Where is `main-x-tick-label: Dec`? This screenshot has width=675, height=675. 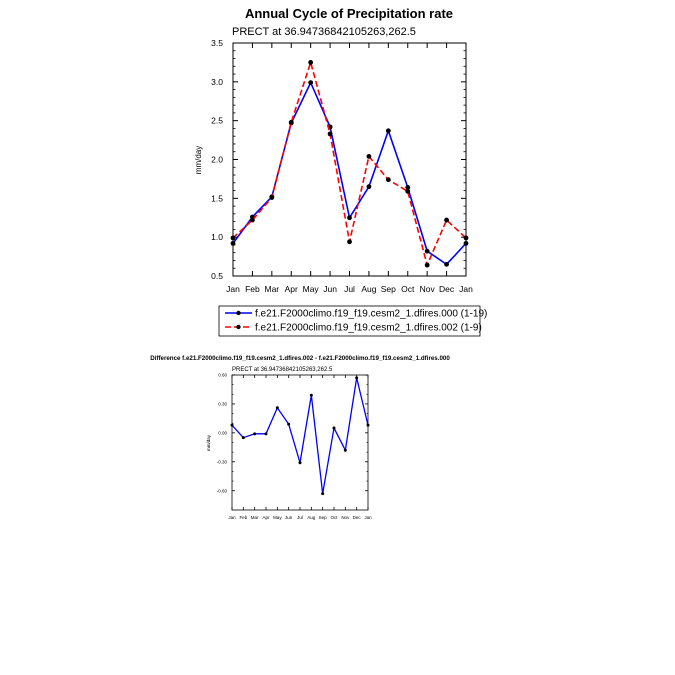
main-x-tick-label: Dec is located at coordinates (447, 289).